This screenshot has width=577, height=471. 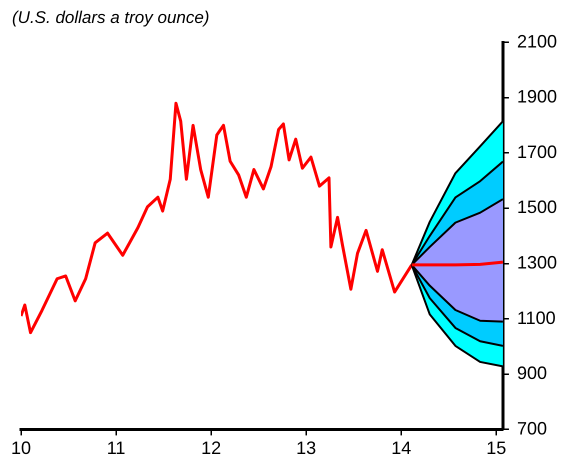 What do you see at coordinates (111, 17) in the screenshot?
I see `chart-subtitle: (U.S. dollars a troy ounce)` at bounding box center [111, 17].